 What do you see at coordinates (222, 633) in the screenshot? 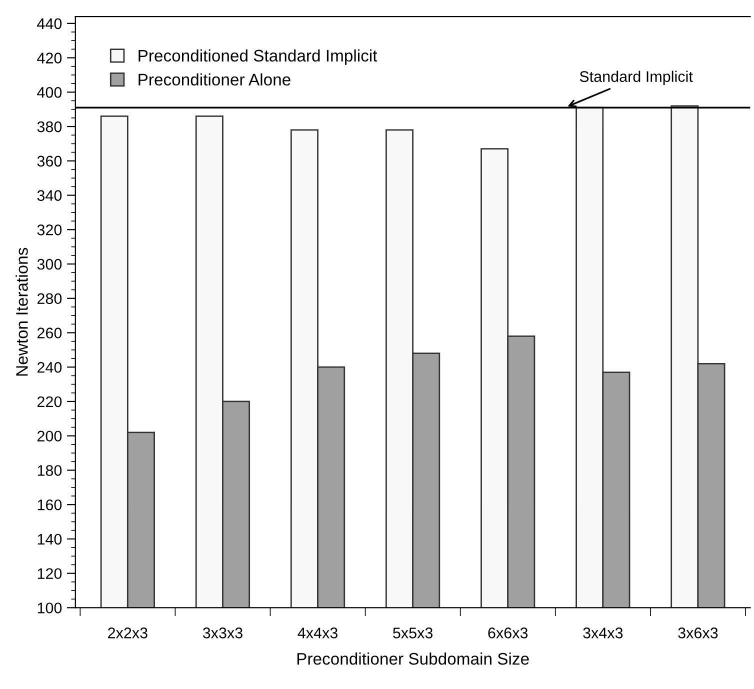
I see `x-tick-label: 3x3x3` at bounding box center [222, 633].